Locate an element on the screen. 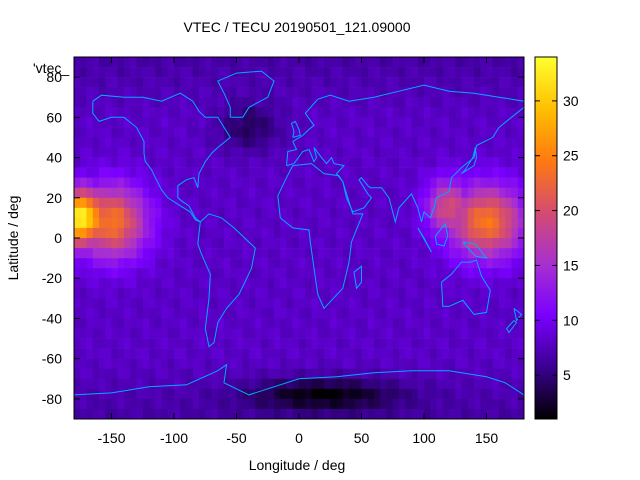  x-tick-label: -100 is located at coordinates (174, 438).